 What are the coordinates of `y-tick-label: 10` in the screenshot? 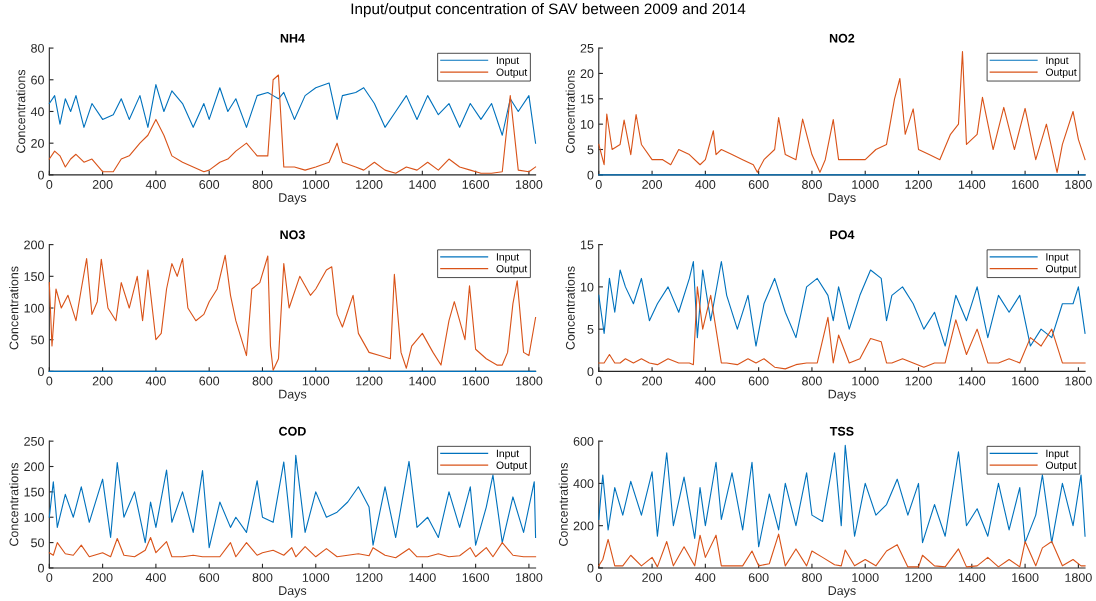 It's located at (587, 287).